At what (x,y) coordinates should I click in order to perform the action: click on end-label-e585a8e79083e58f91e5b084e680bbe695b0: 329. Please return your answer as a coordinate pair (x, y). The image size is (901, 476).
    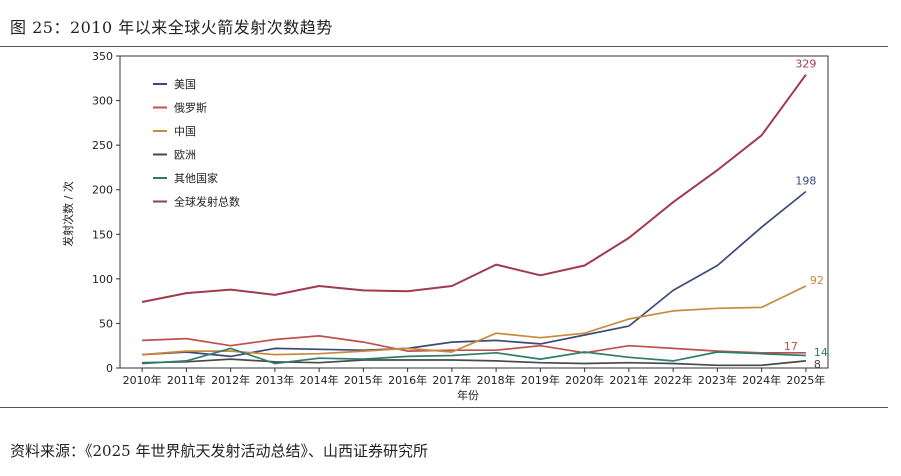
    Looking at the image, I should click on (805, 64).